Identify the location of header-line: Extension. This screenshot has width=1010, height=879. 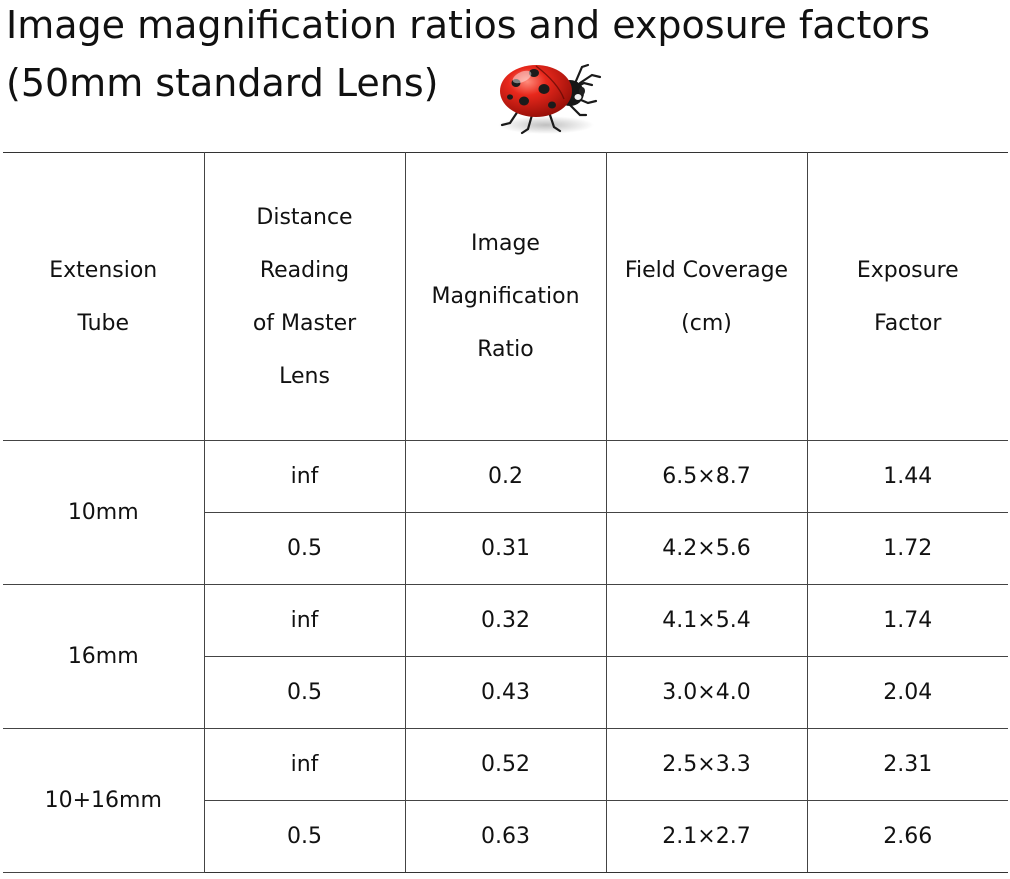
(103, 270).